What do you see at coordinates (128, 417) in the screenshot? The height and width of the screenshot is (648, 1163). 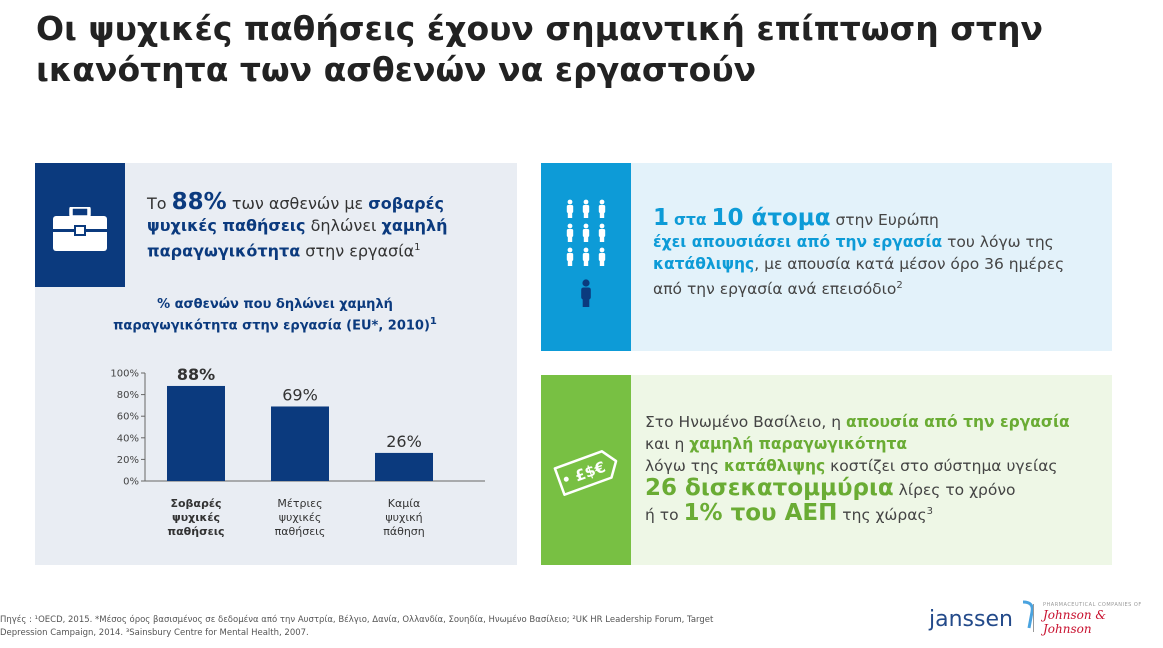 I see `y-tick-label: 60%` at bounding box center [128, 417].